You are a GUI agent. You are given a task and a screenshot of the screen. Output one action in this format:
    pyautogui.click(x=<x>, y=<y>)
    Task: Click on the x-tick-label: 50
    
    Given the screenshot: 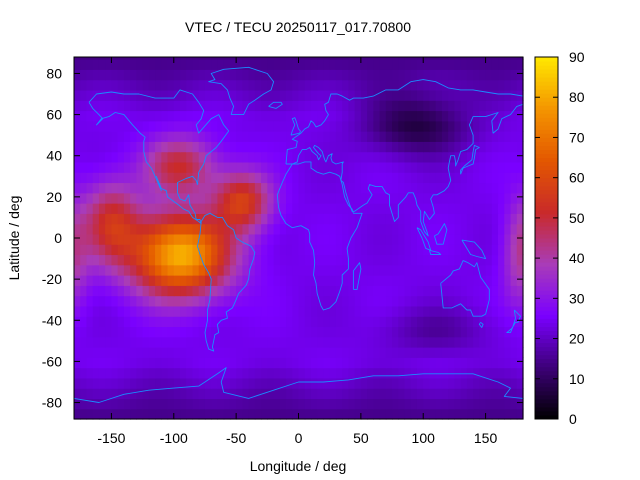 What is the action you would take?
    pyautogui.click(x=361, y=438)
    